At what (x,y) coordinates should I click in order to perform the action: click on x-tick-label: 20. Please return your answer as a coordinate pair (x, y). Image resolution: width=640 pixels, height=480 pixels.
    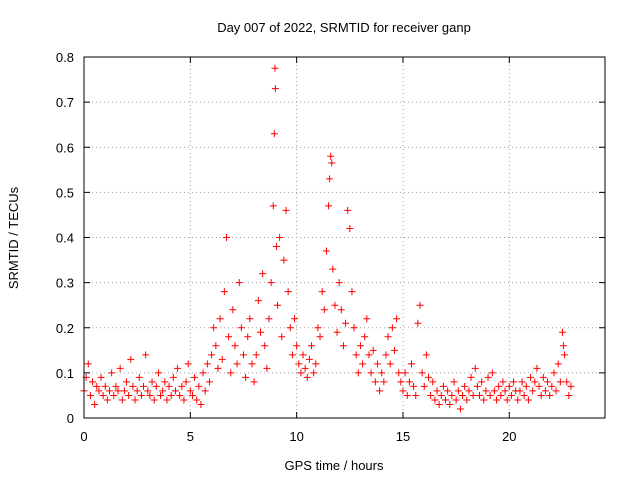
    Looking at the image, I should click on (509, 436).